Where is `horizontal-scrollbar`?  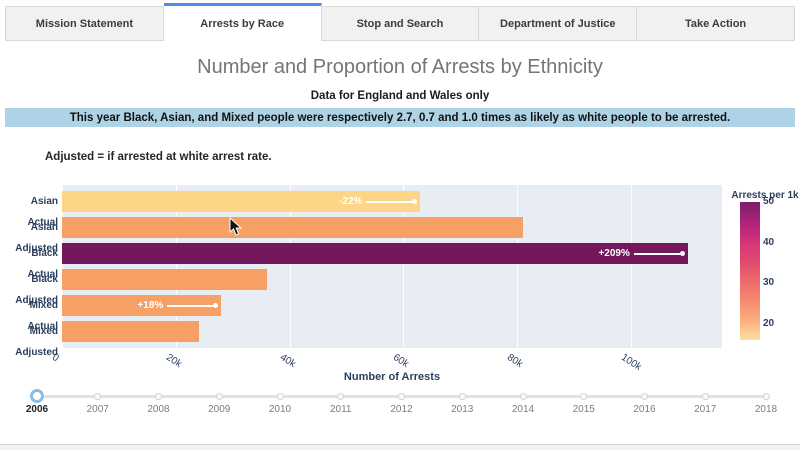 horizontal-scrollbar is located at coordinates (400, 447).